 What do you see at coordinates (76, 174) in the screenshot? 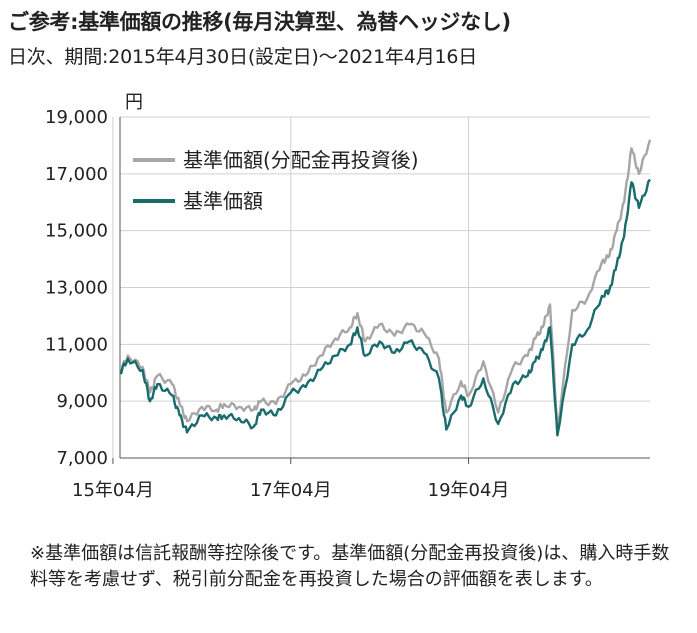
I see `y-tick-label: 17,000` at bounding box center [76, 174].